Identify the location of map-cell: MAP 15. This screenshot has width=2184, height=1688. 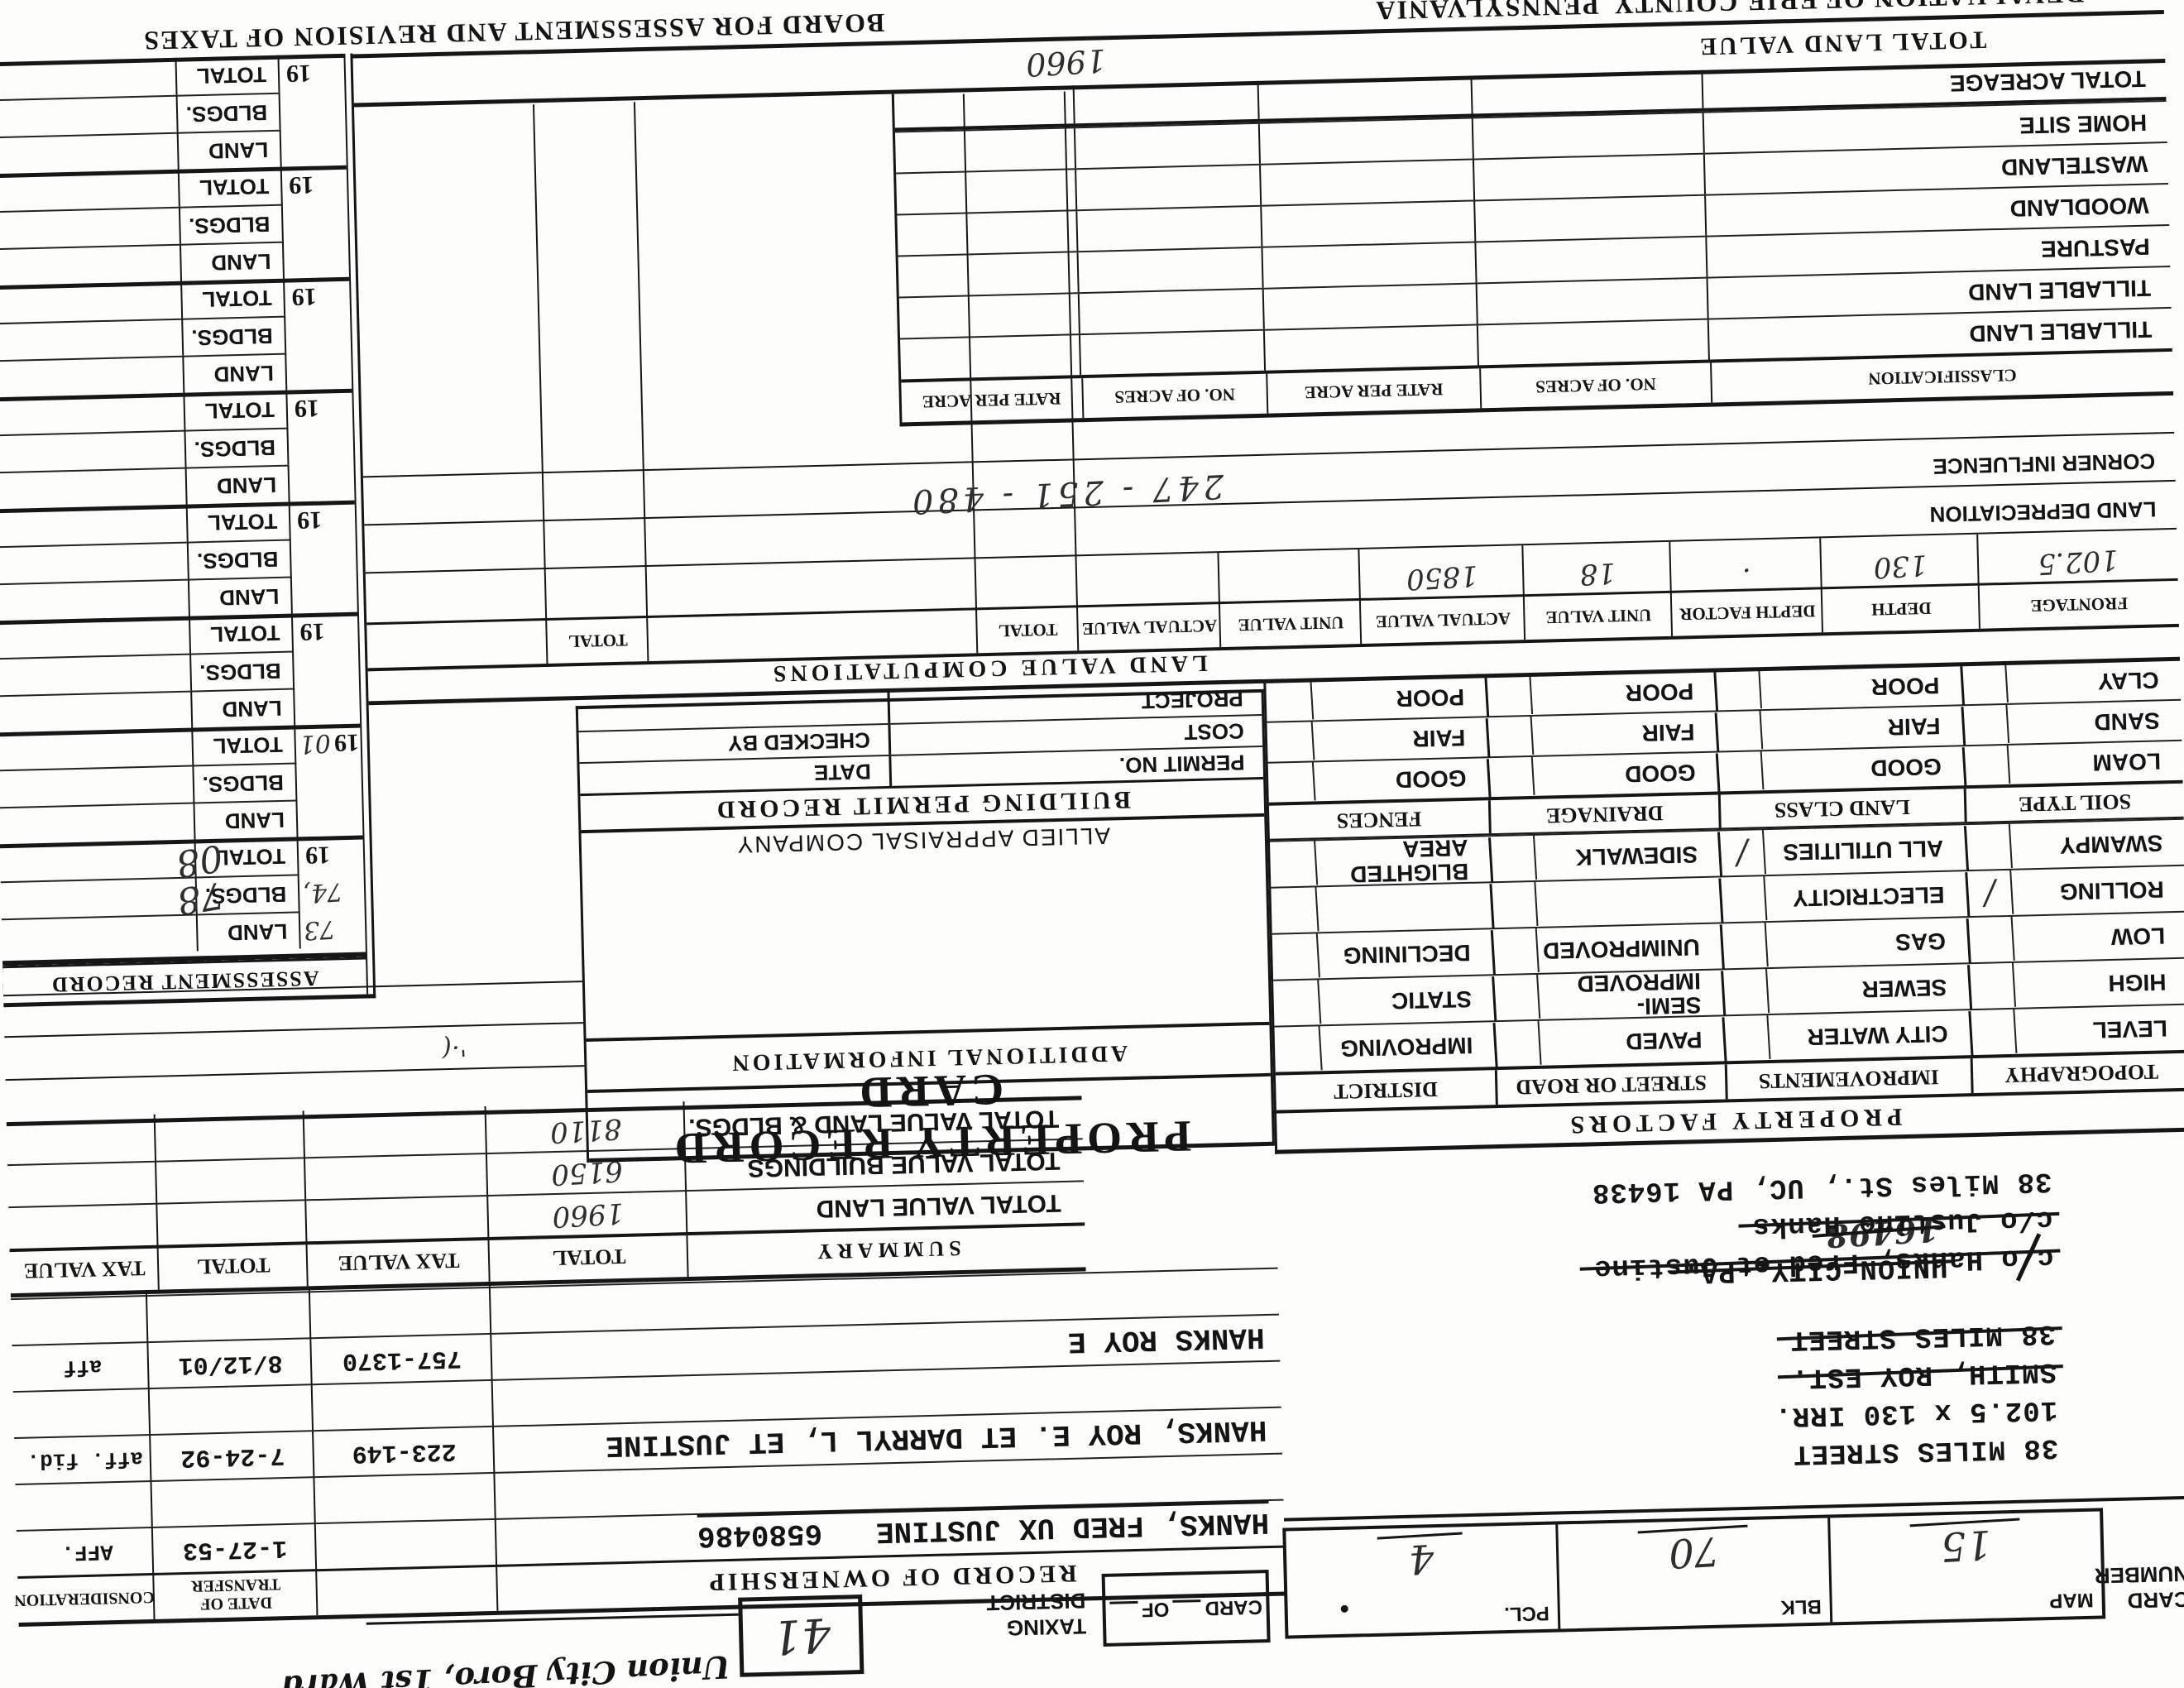
(1965, 1567).